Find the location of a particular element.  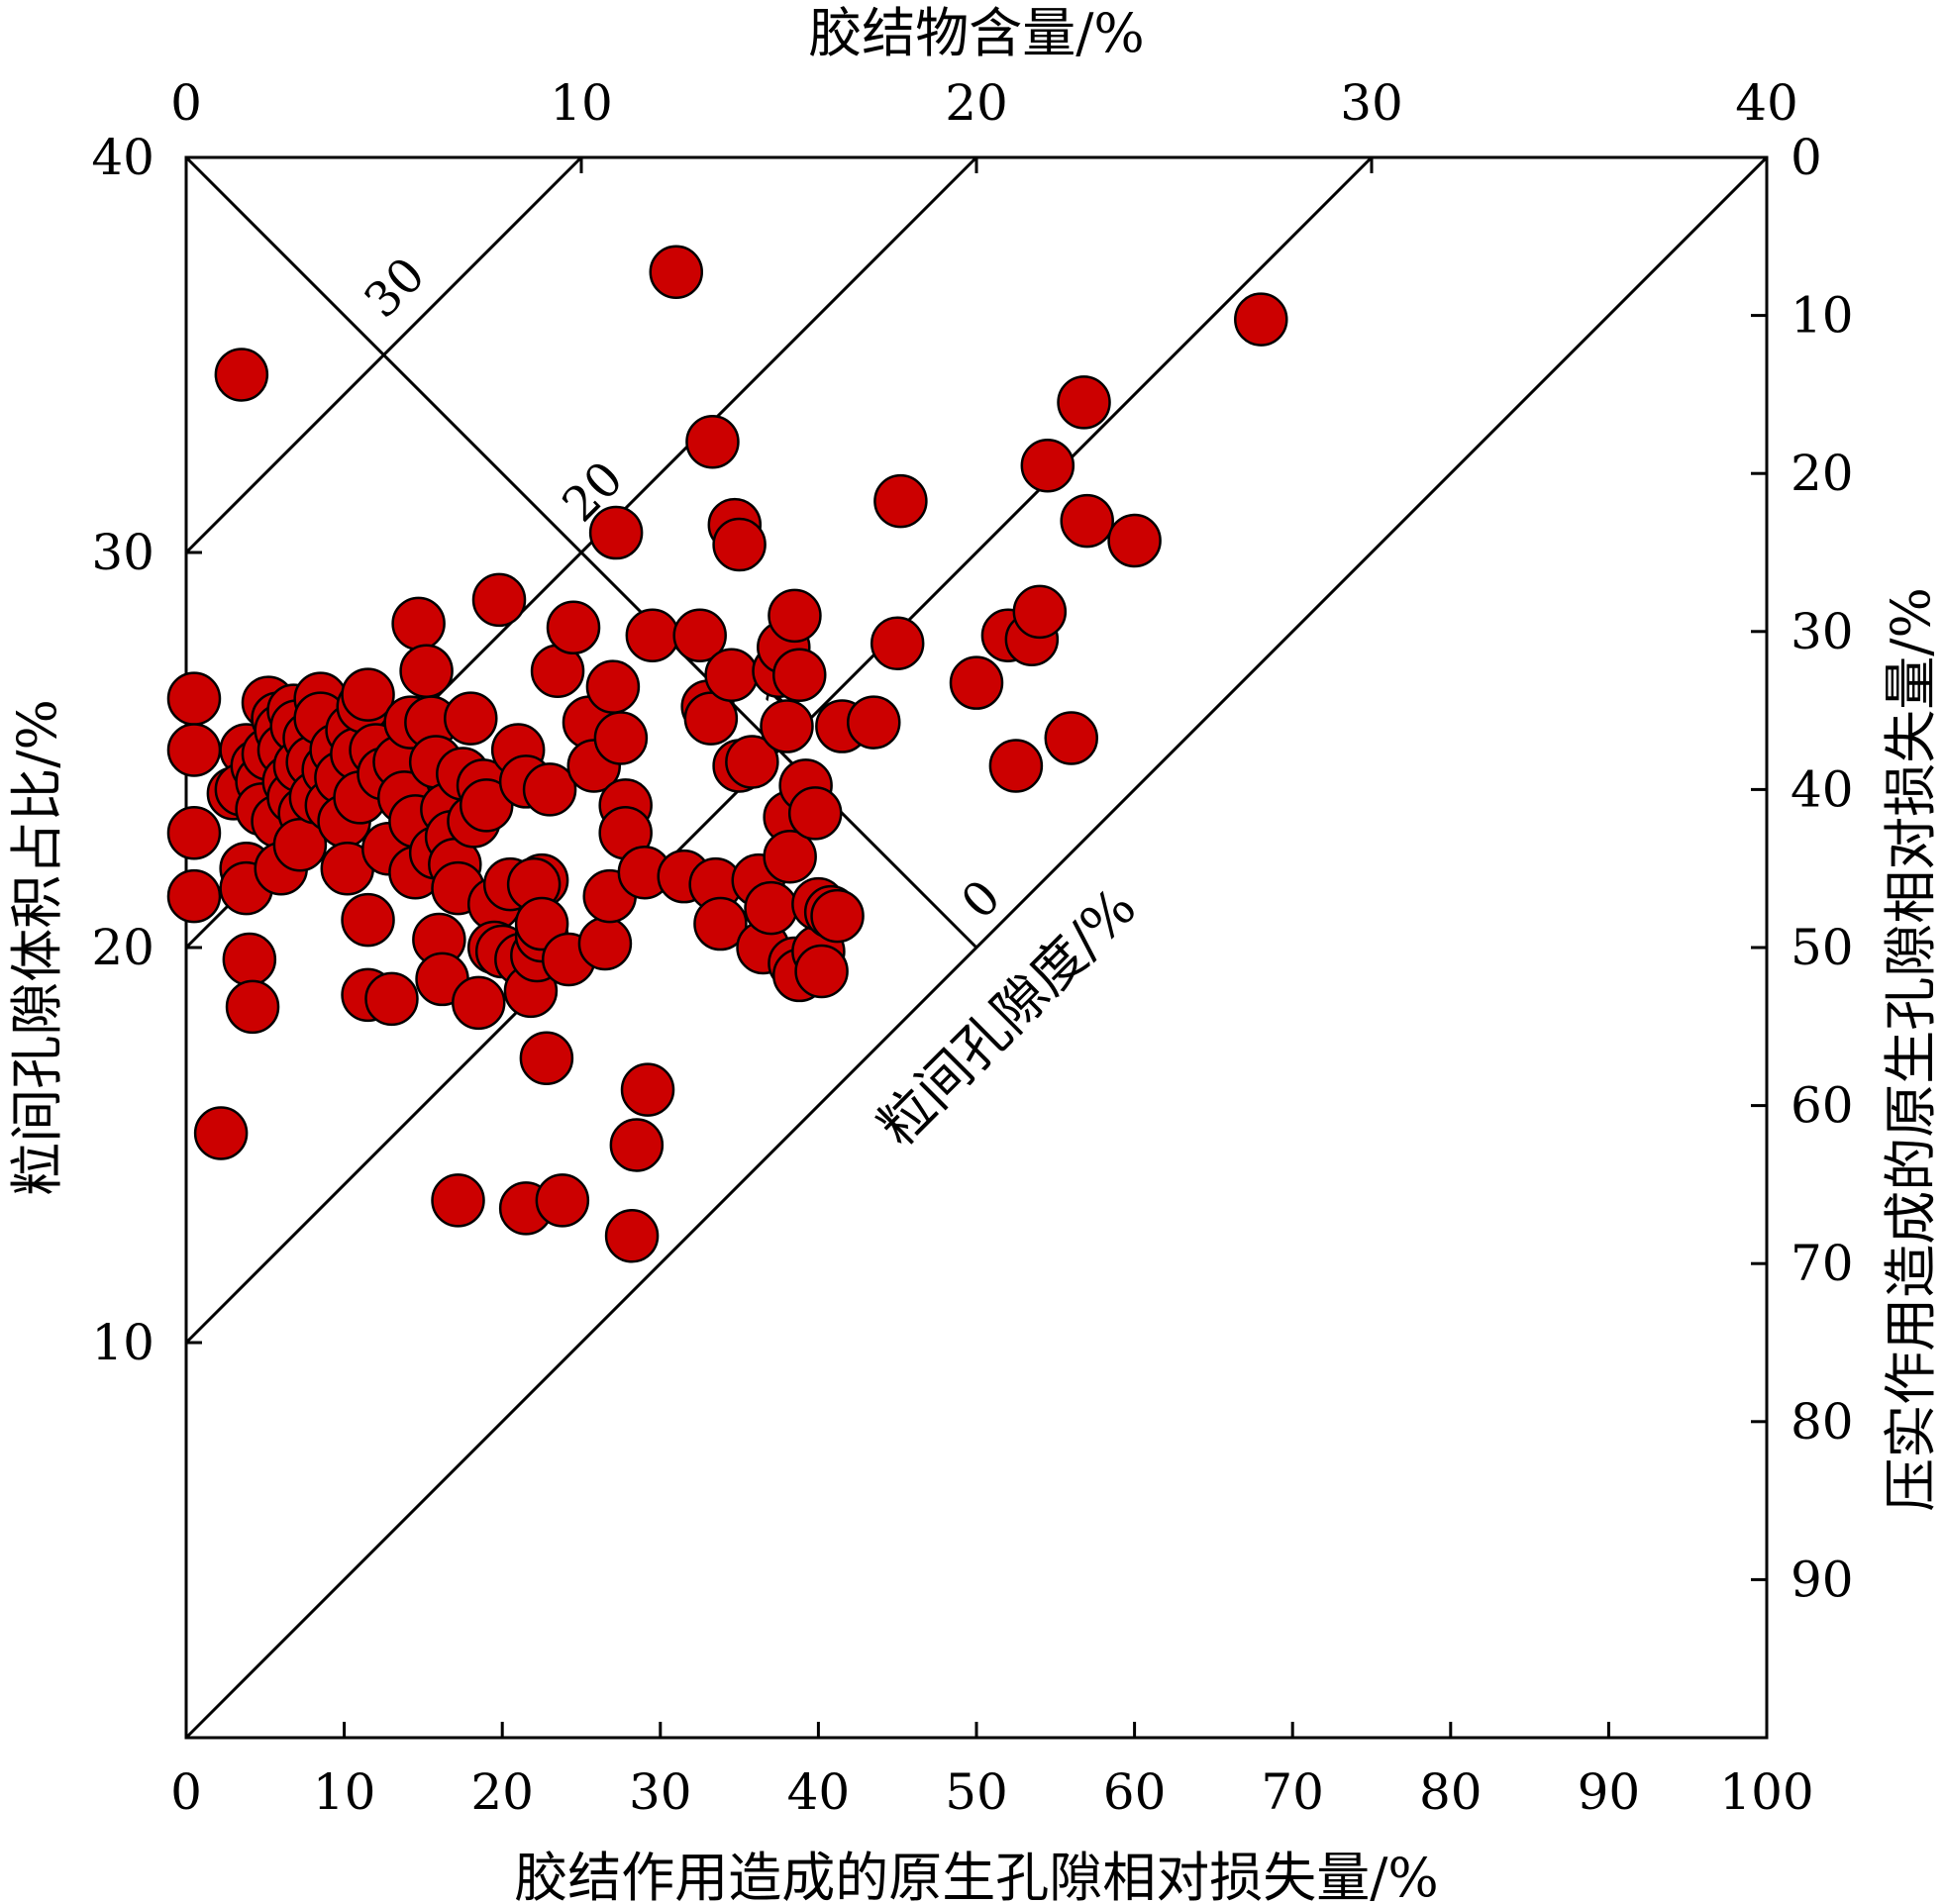

top-tick-label: 20 is located at coordinates (977, 103).